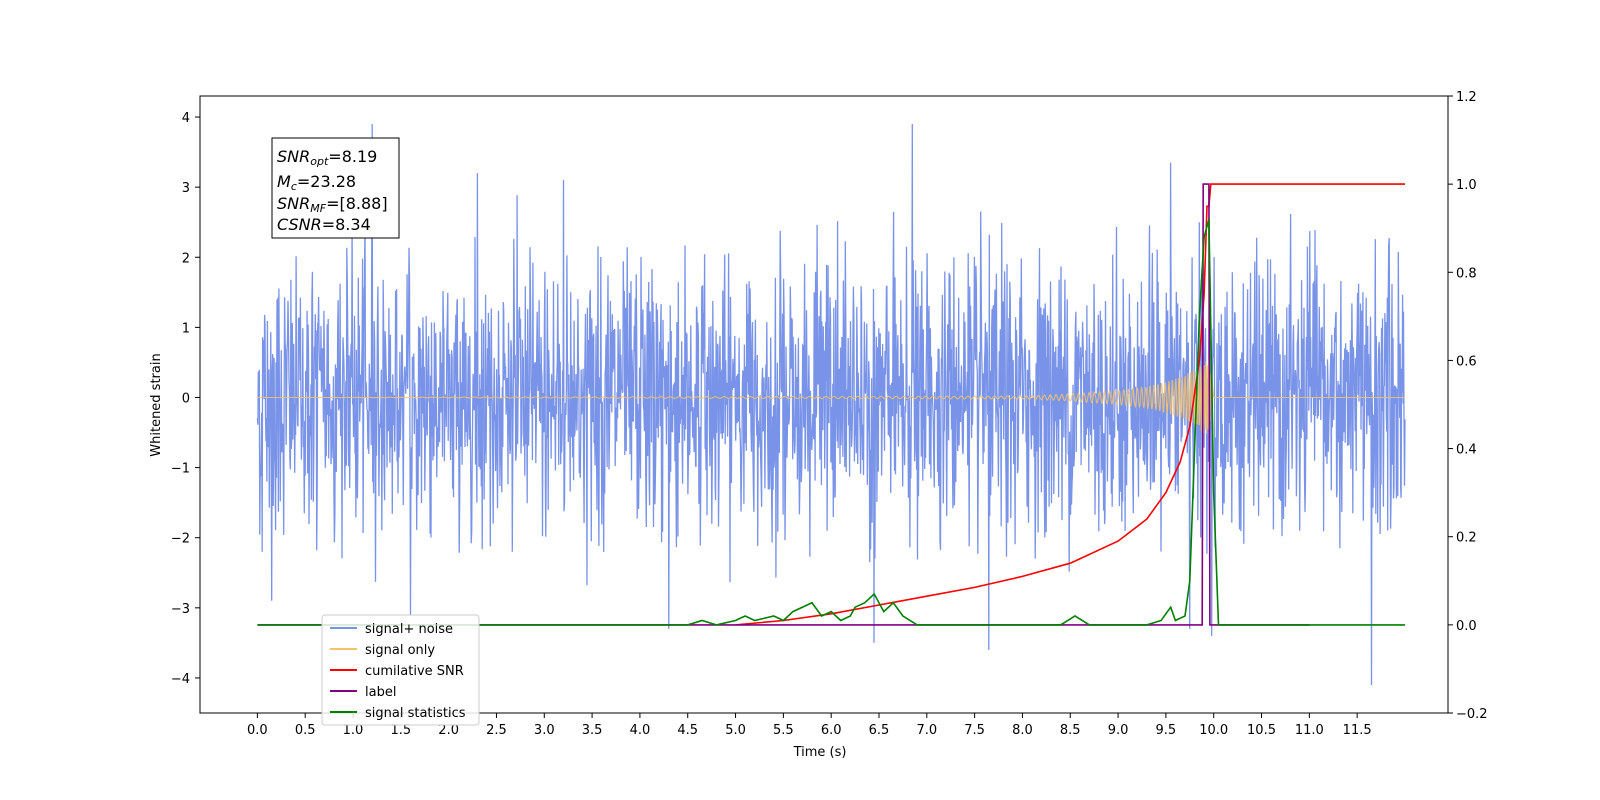 This screenshot has height=800, width=1600. What do you see at coordinates (180, 679) in the screenshot?
I see `y-tick-label: −4` at bounding box center [180, 679].